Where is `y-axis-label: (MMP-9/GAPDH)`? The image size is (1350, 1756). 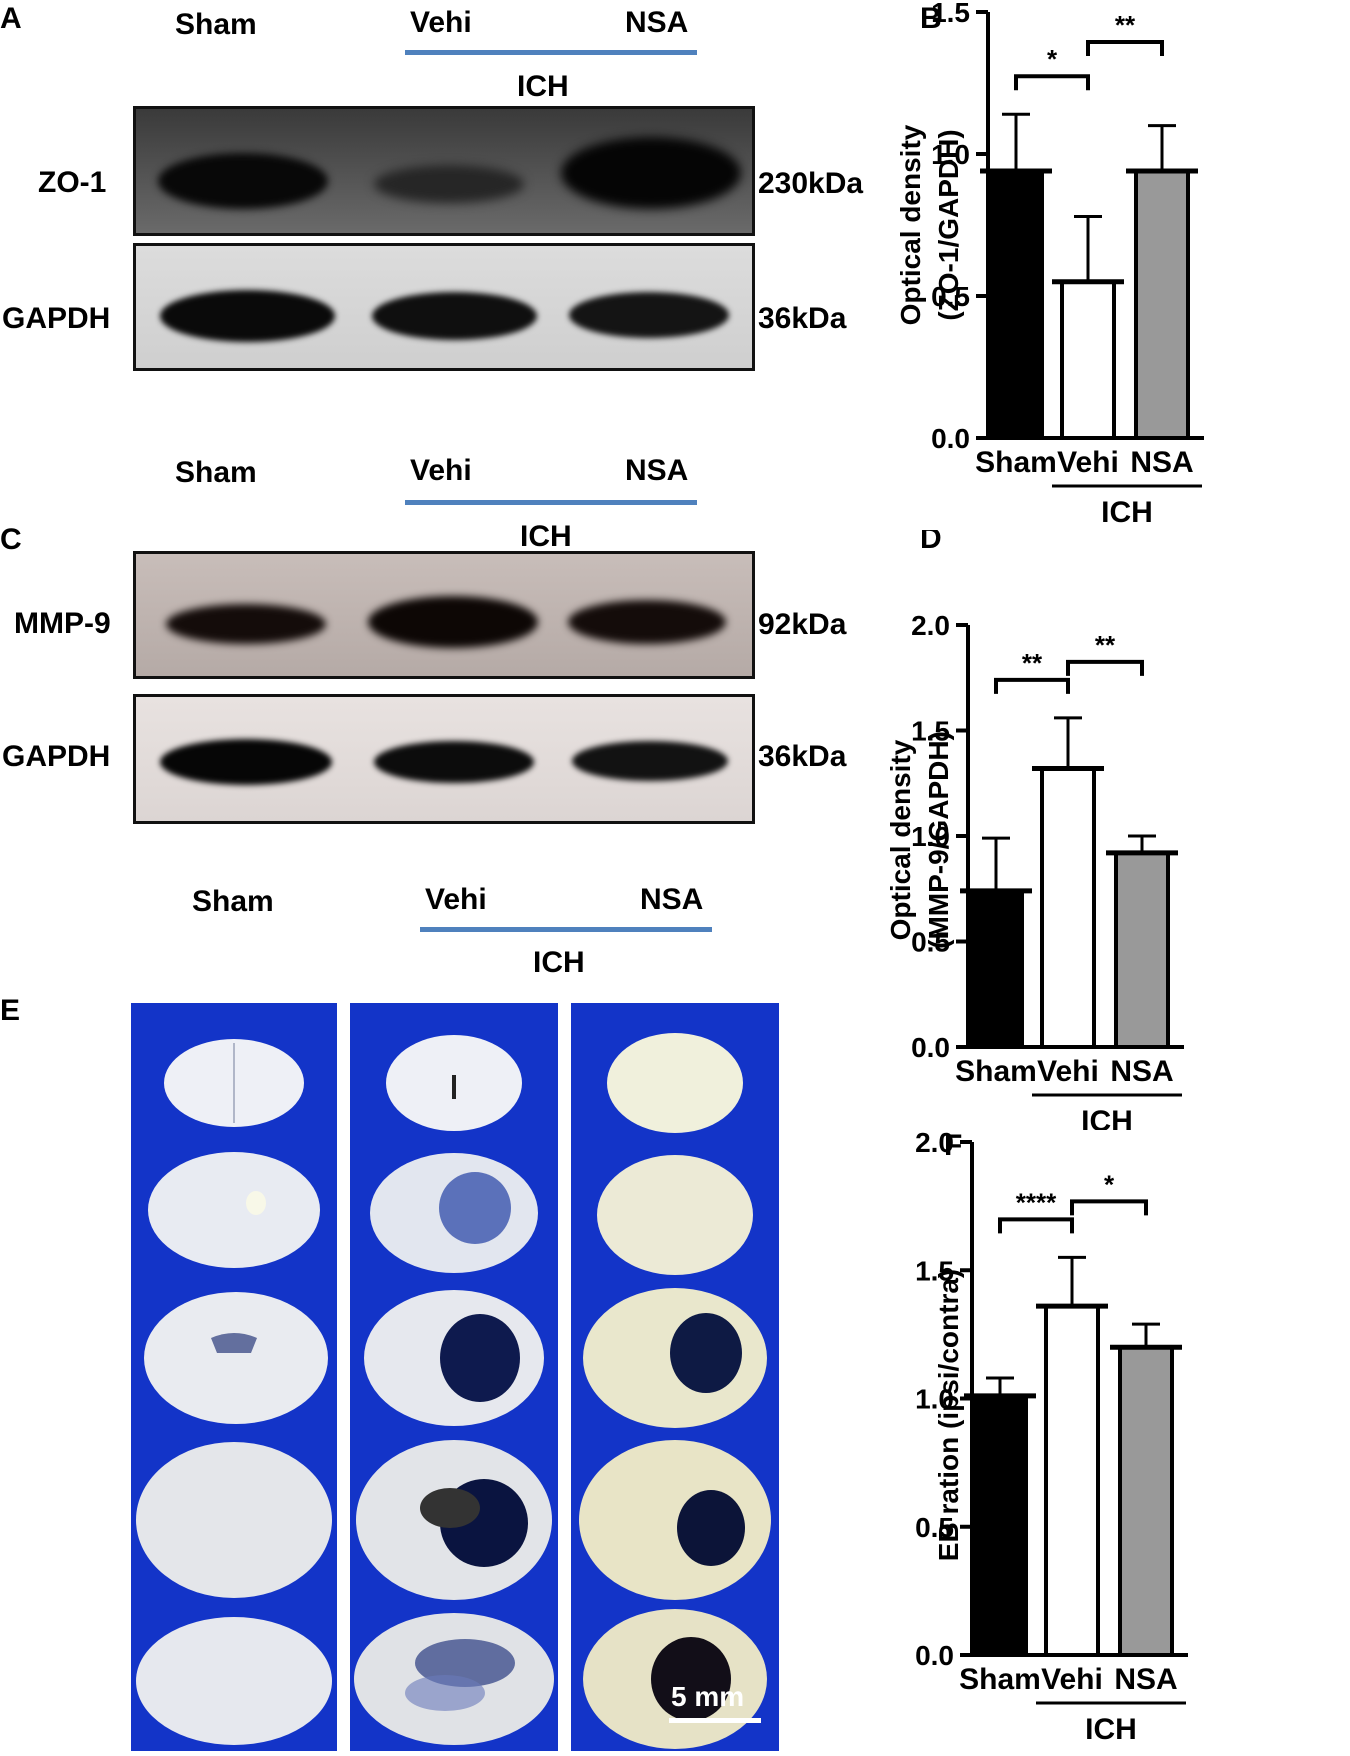
y-axis-label: (MMP-9/GAPDH) is located at coordinates (938, 840).